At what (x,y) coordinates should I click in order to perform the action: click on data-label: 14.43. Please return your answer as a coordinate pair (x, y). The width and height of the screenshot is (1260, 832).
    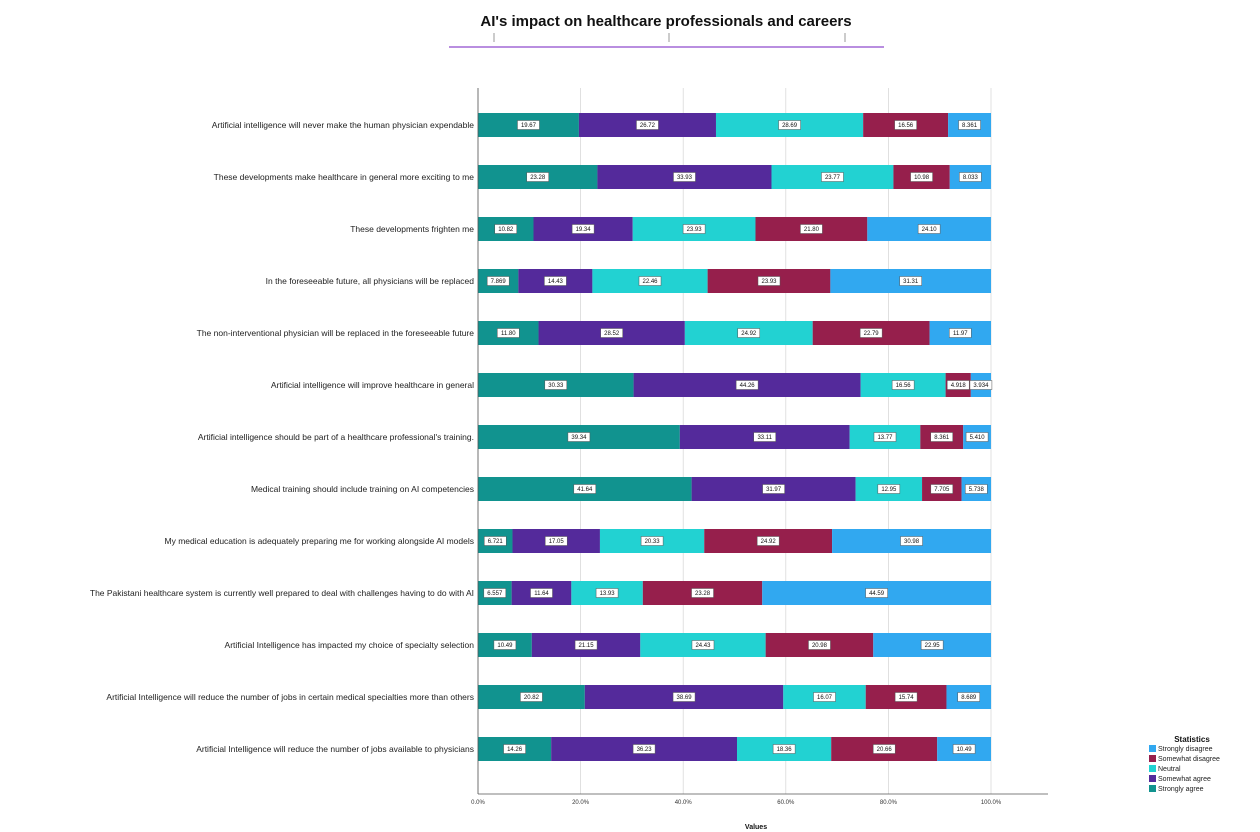
    Looking at the image, I should click on (556, 282).